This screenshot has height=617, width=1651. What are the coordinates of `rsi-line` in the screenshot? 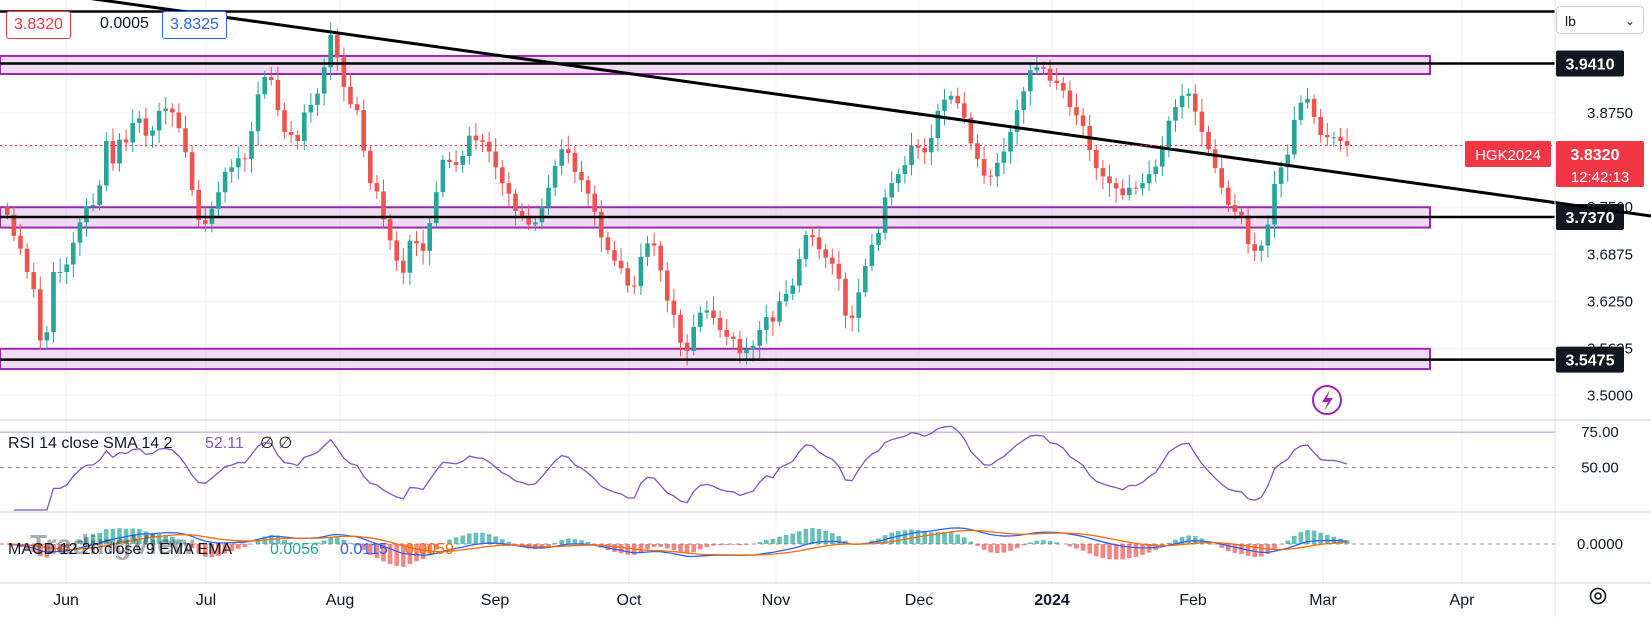 It's located at (680, 468).